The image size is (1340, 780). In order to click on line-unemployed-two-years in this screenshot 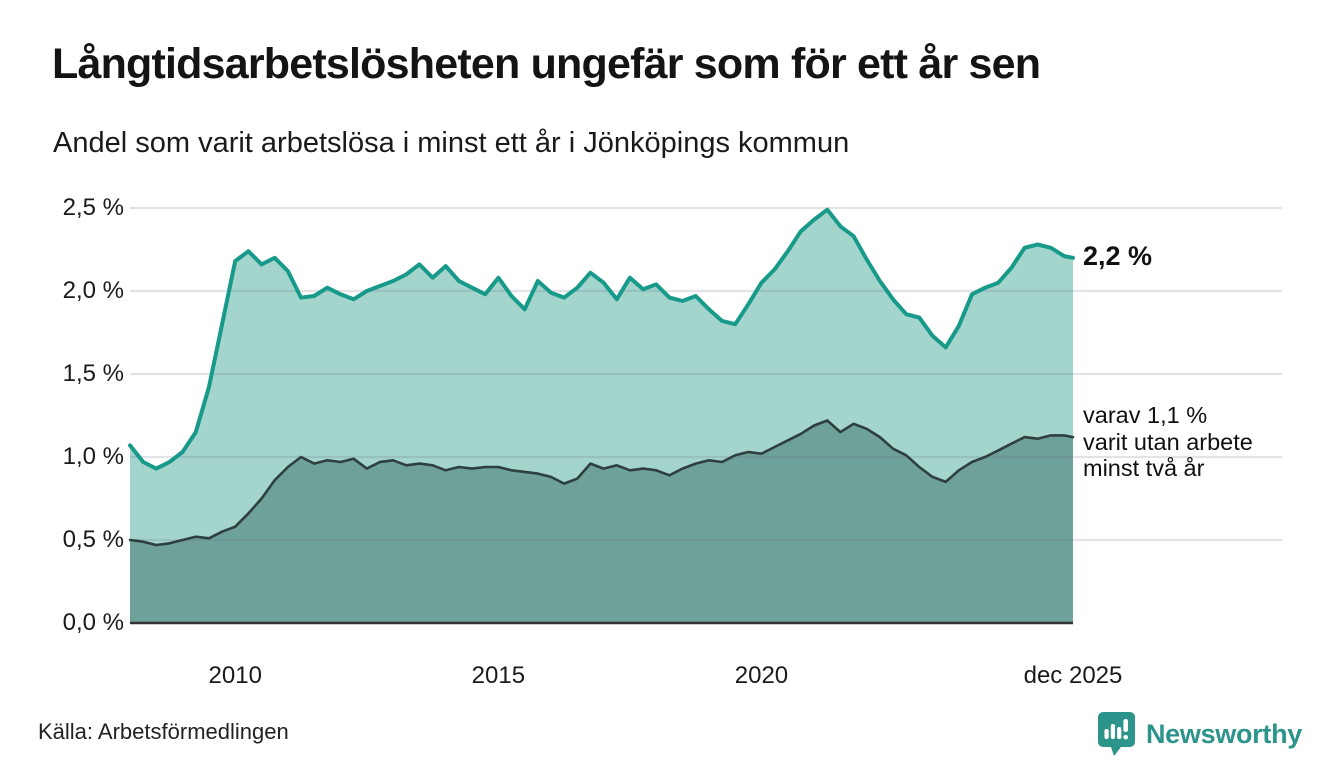, I will do `click(601, 483)`.